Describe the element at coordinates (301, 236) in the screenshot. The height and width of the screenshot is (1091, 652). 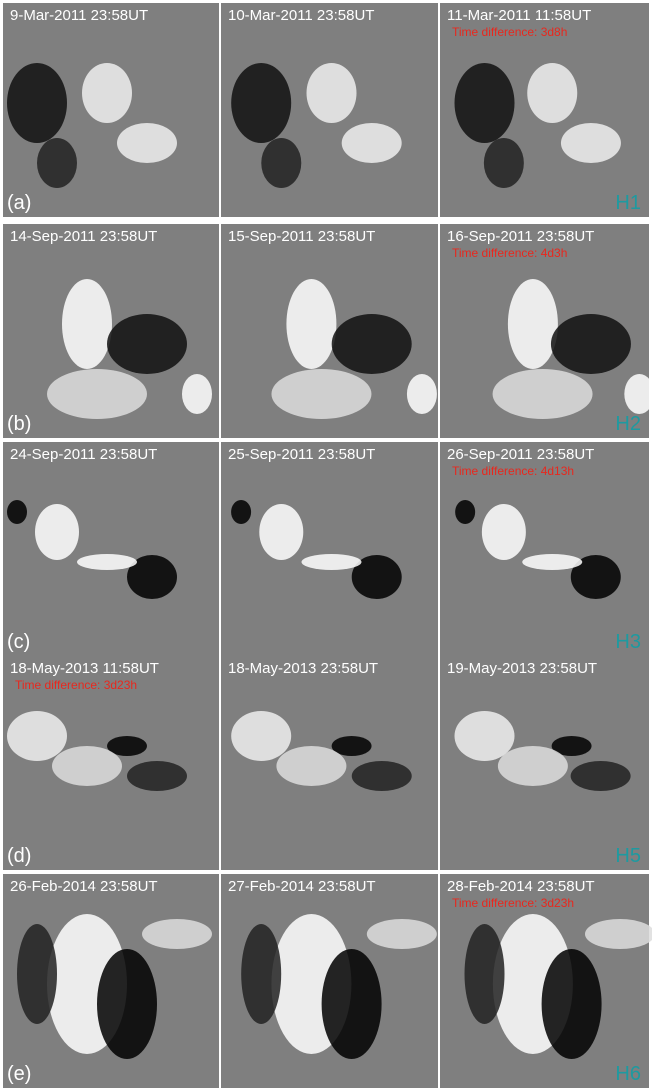
I see `panel-date: 15-Sep-2011 23:58UT` at that location.